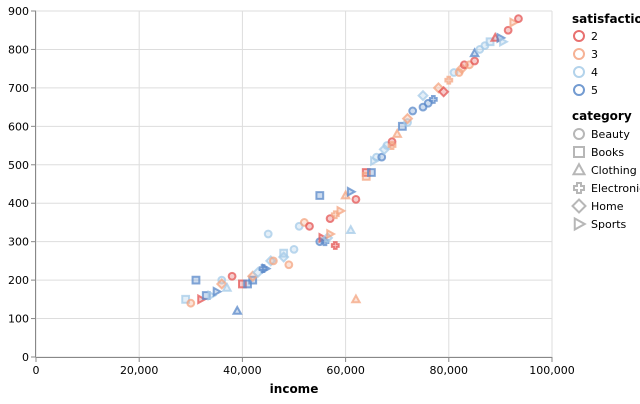 The width and height of the screenshot is (640, 404). Describe the element at coordinates (25, 357) in the screenshot. I see `y-tick-label: 0` at that location.